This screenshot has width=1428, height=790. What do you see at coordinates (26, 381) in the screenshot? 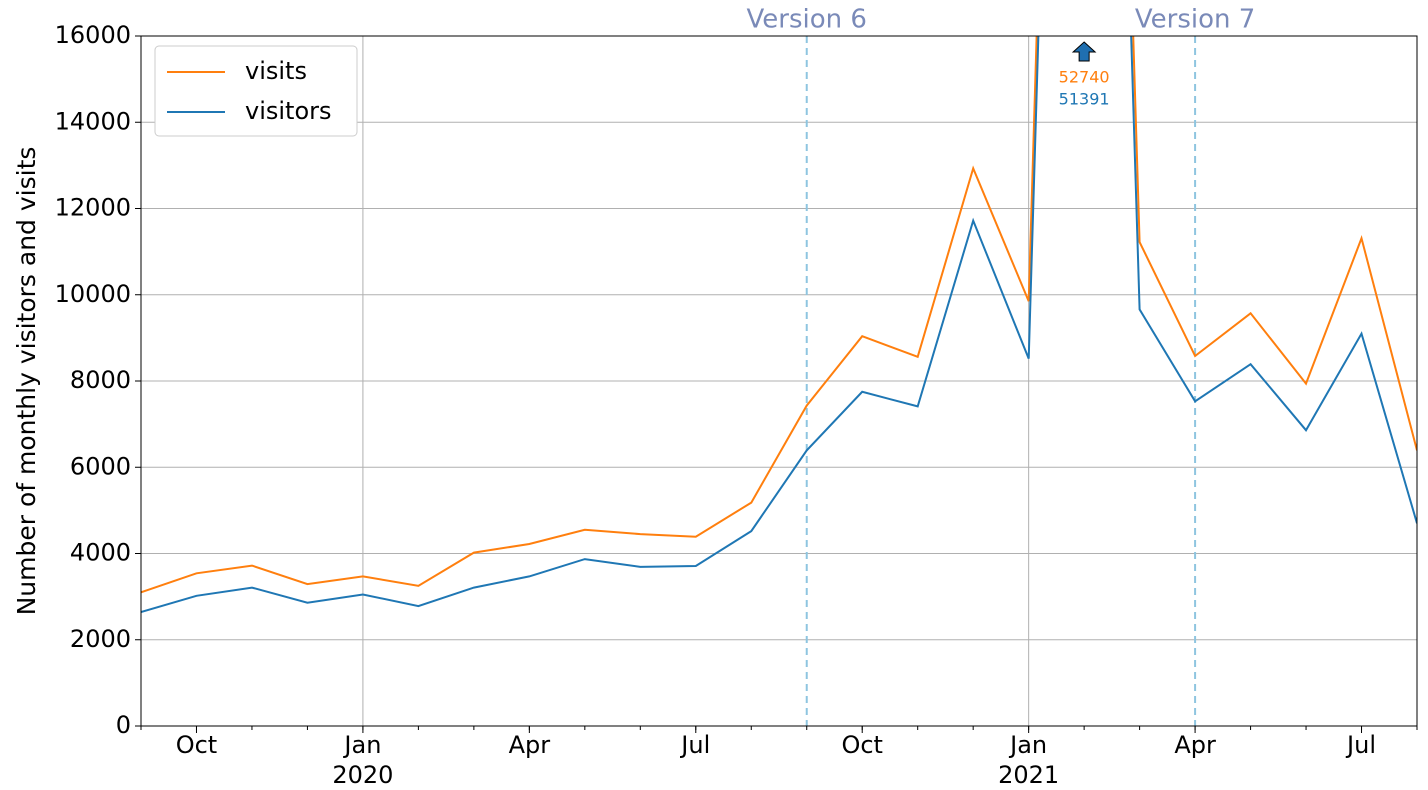
I see `y-axis-label: Number of monthly visitors and visits` at bounding box center [26, 381].